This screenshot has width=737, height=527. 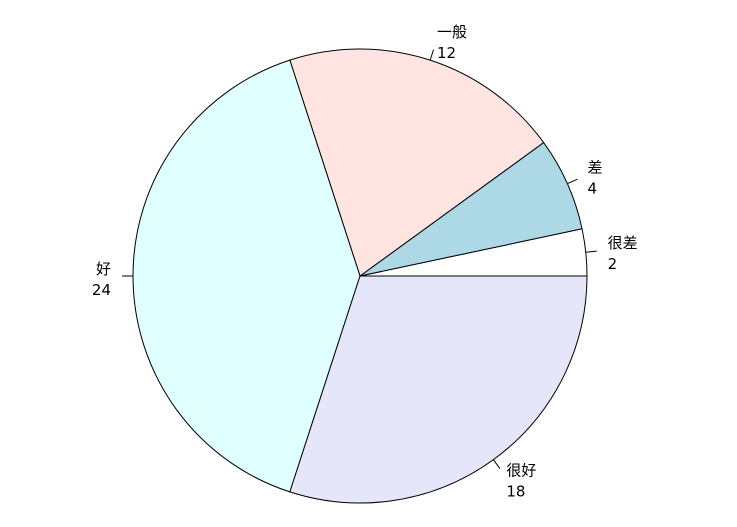 What do you see at coordinates (101, 290) in the screenshot?
I see `slice-value-3: 24` at bounding box center [101, 290].